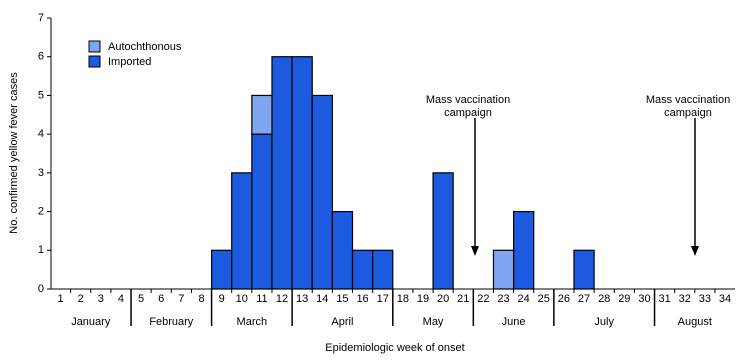 This screenshot has height=364, width=750. Describe the element at coordinates (394, 348) in the screenshot. I see `x-axis-label: Epidemiologic week of onset` at that location.